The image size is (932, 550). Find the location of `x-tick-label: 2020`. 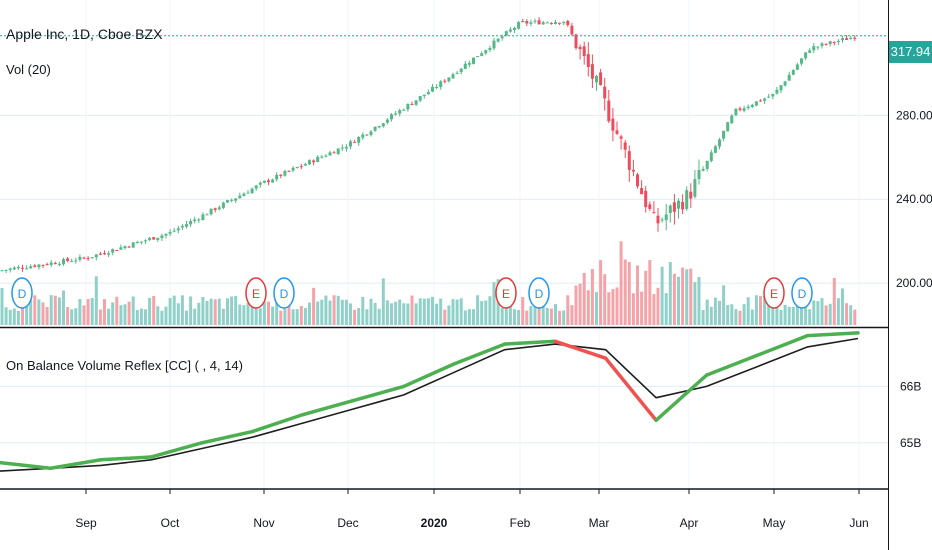

x-tick-label: 2020 is located at coordinates (434, 523).